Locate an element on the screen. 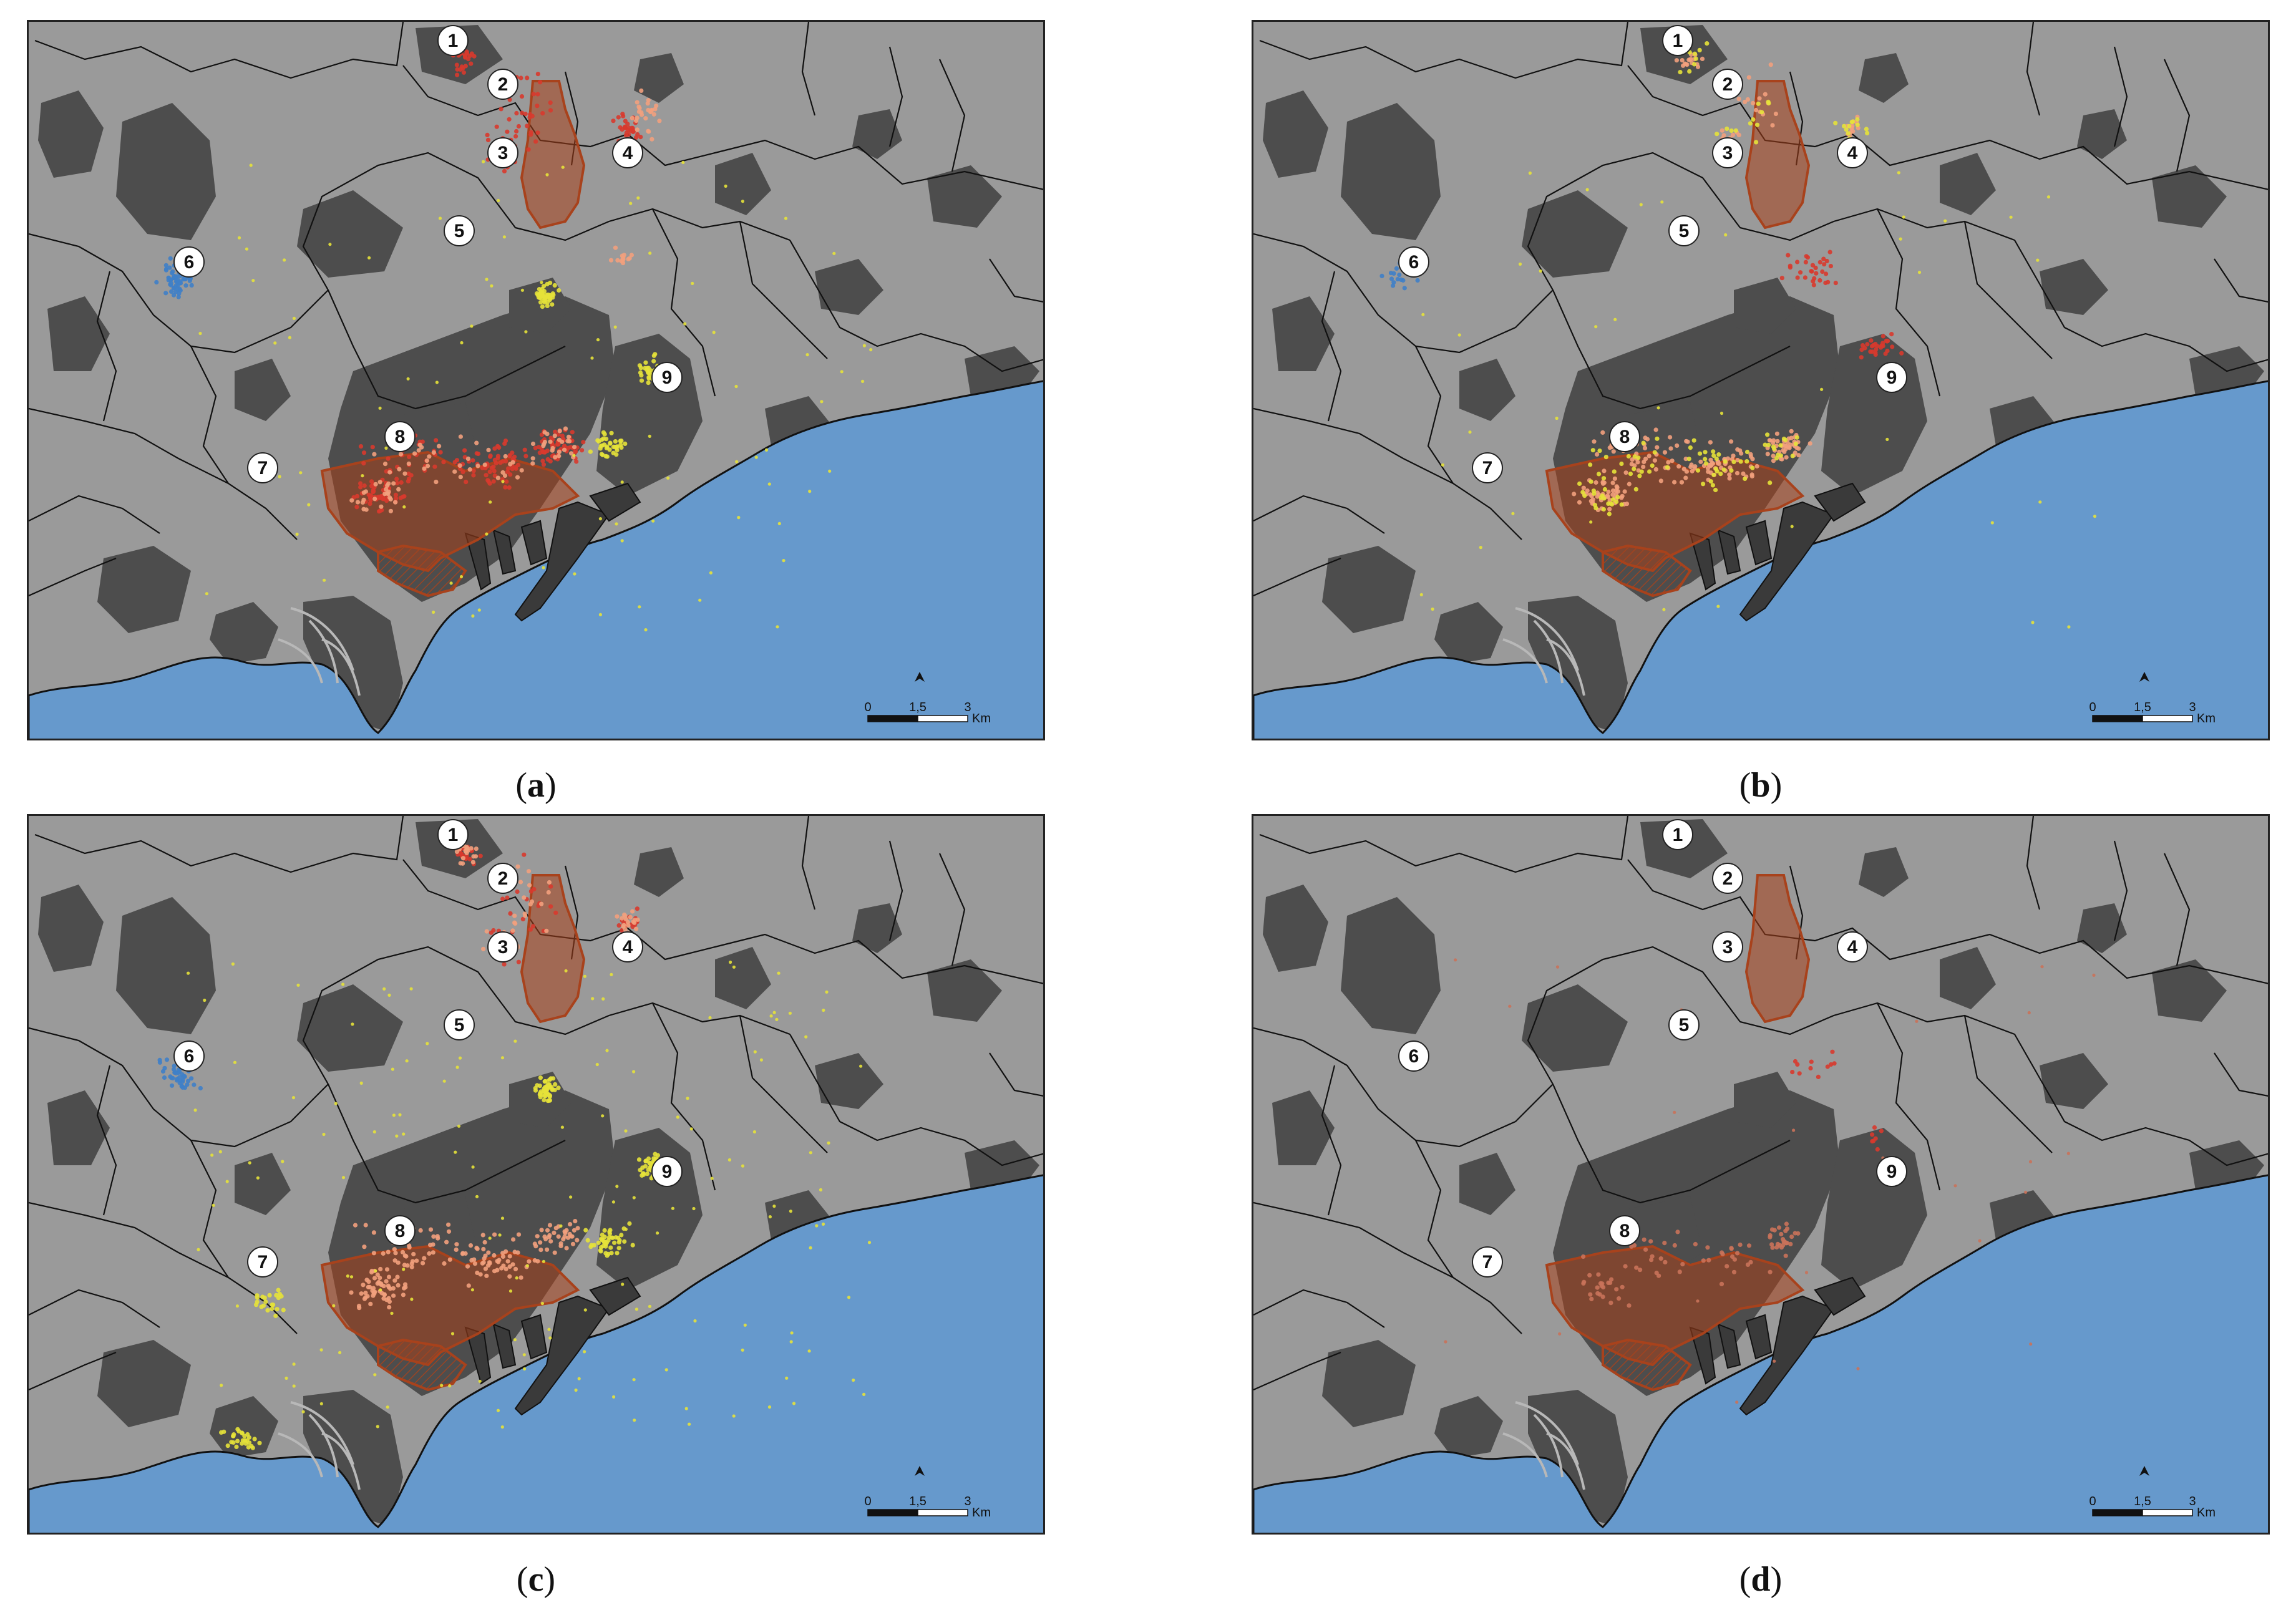  label-number: 2 is located at coordinates (503, 84).